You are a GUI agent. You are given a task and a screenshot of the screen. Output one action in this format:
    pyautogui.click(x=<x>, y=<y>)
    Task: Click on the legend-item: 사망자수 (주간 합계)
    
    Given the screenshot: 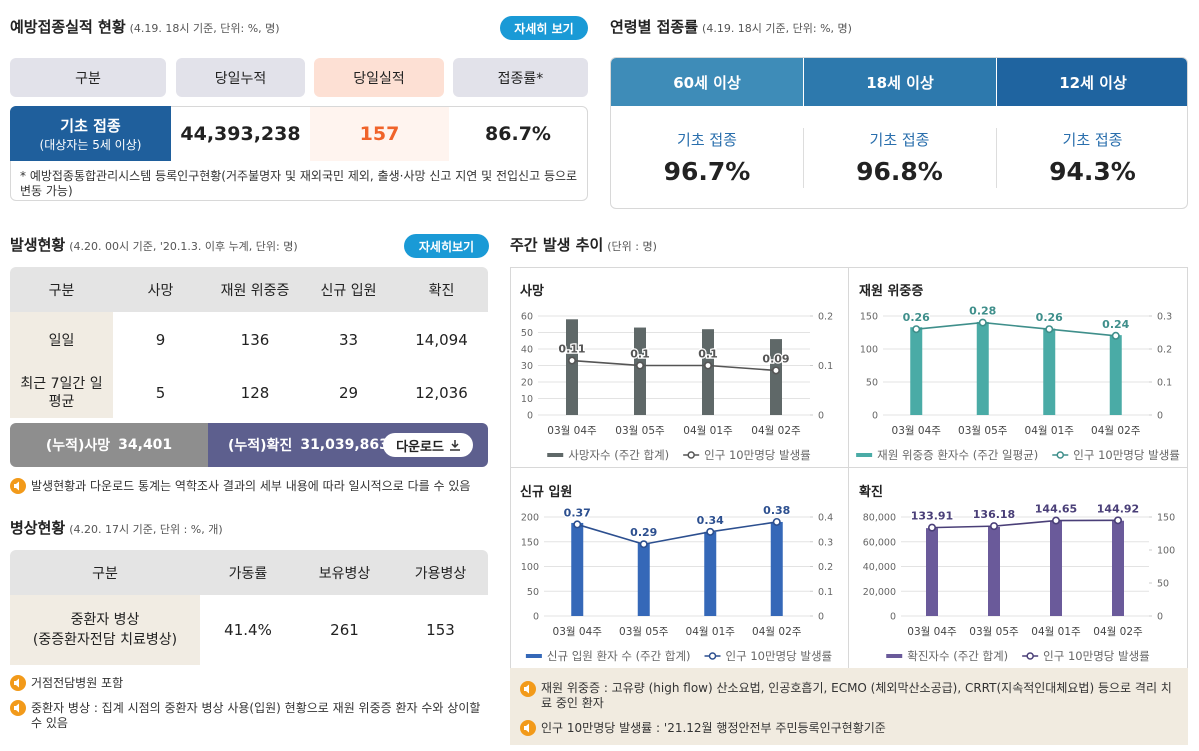 What is the action you would take?
    pyautogui.click(x=608, y=455)
    